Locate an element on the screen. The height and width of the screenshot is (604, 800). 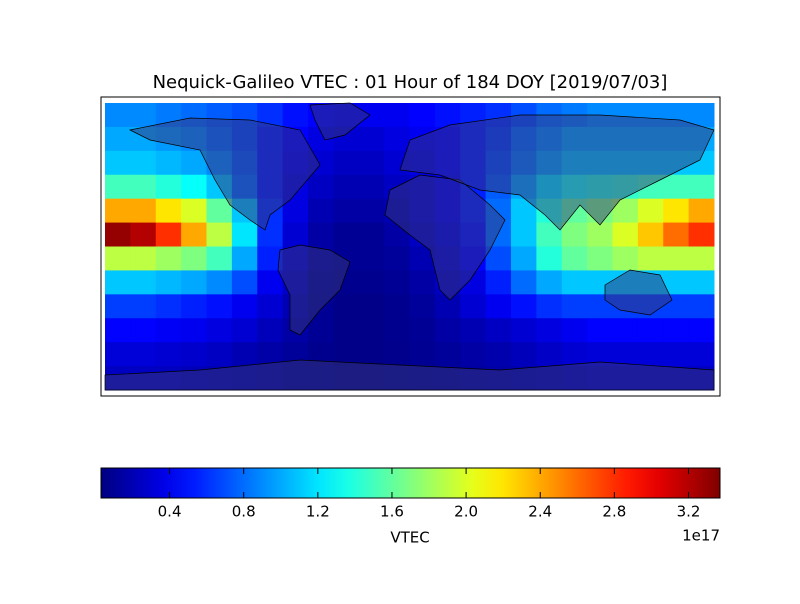
colorbar-ticks: 0.4 0.8 1.2 1.6 2.0 2.4 2.8 3.2 is located at coordinates (429, 494).